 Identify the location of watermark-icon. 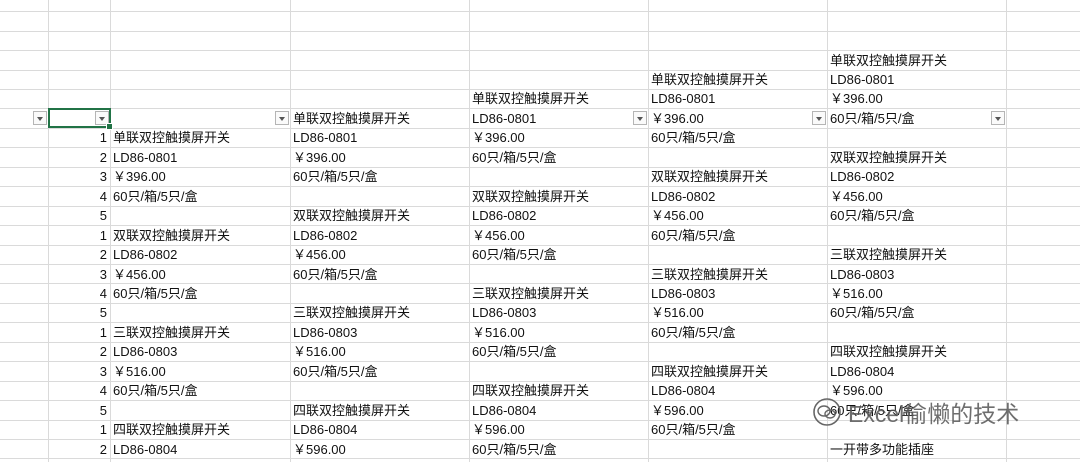
(827, 412).